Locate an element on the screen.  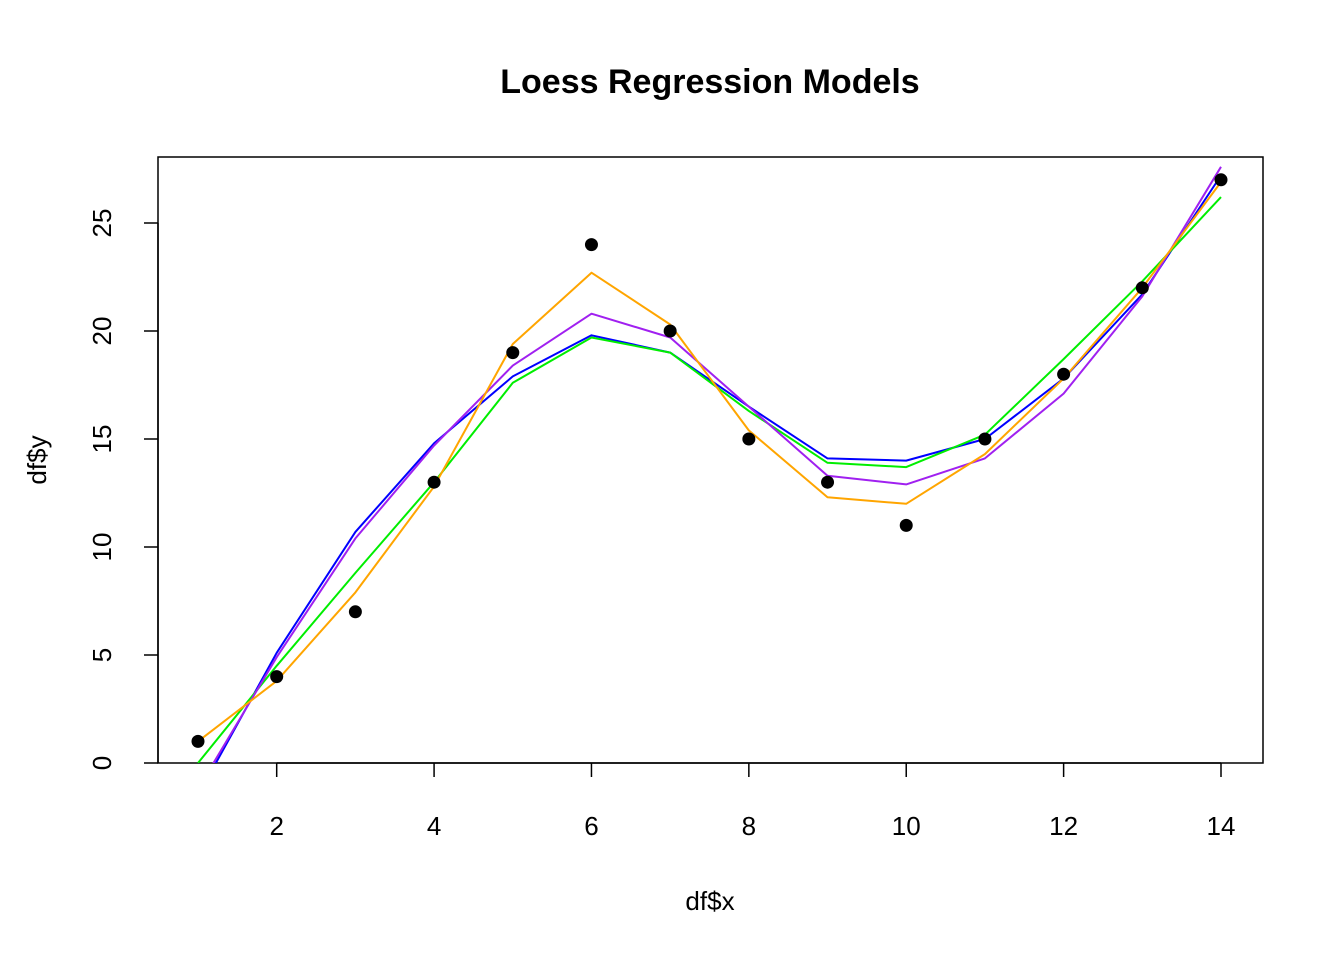
y-tick-label: 5 is located at coordinates (102, 655).